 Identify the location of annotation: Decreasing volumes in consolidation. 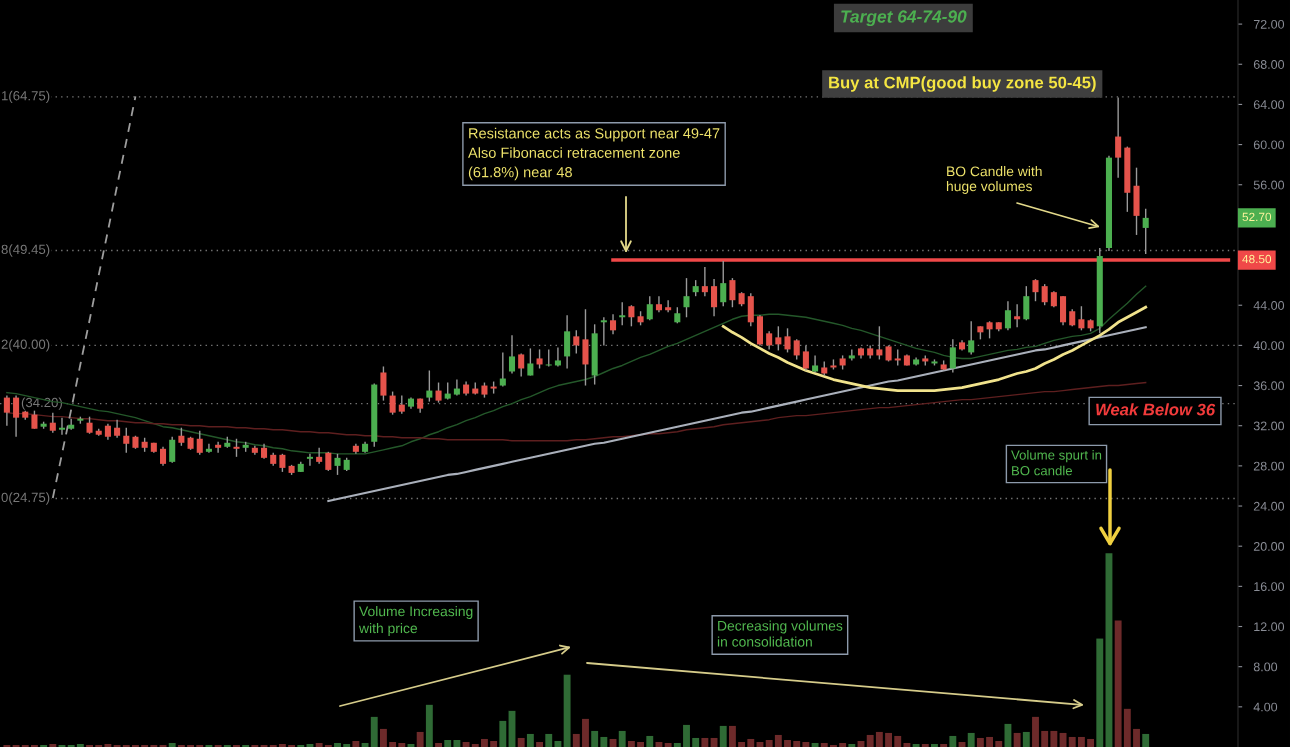
(780, 633).